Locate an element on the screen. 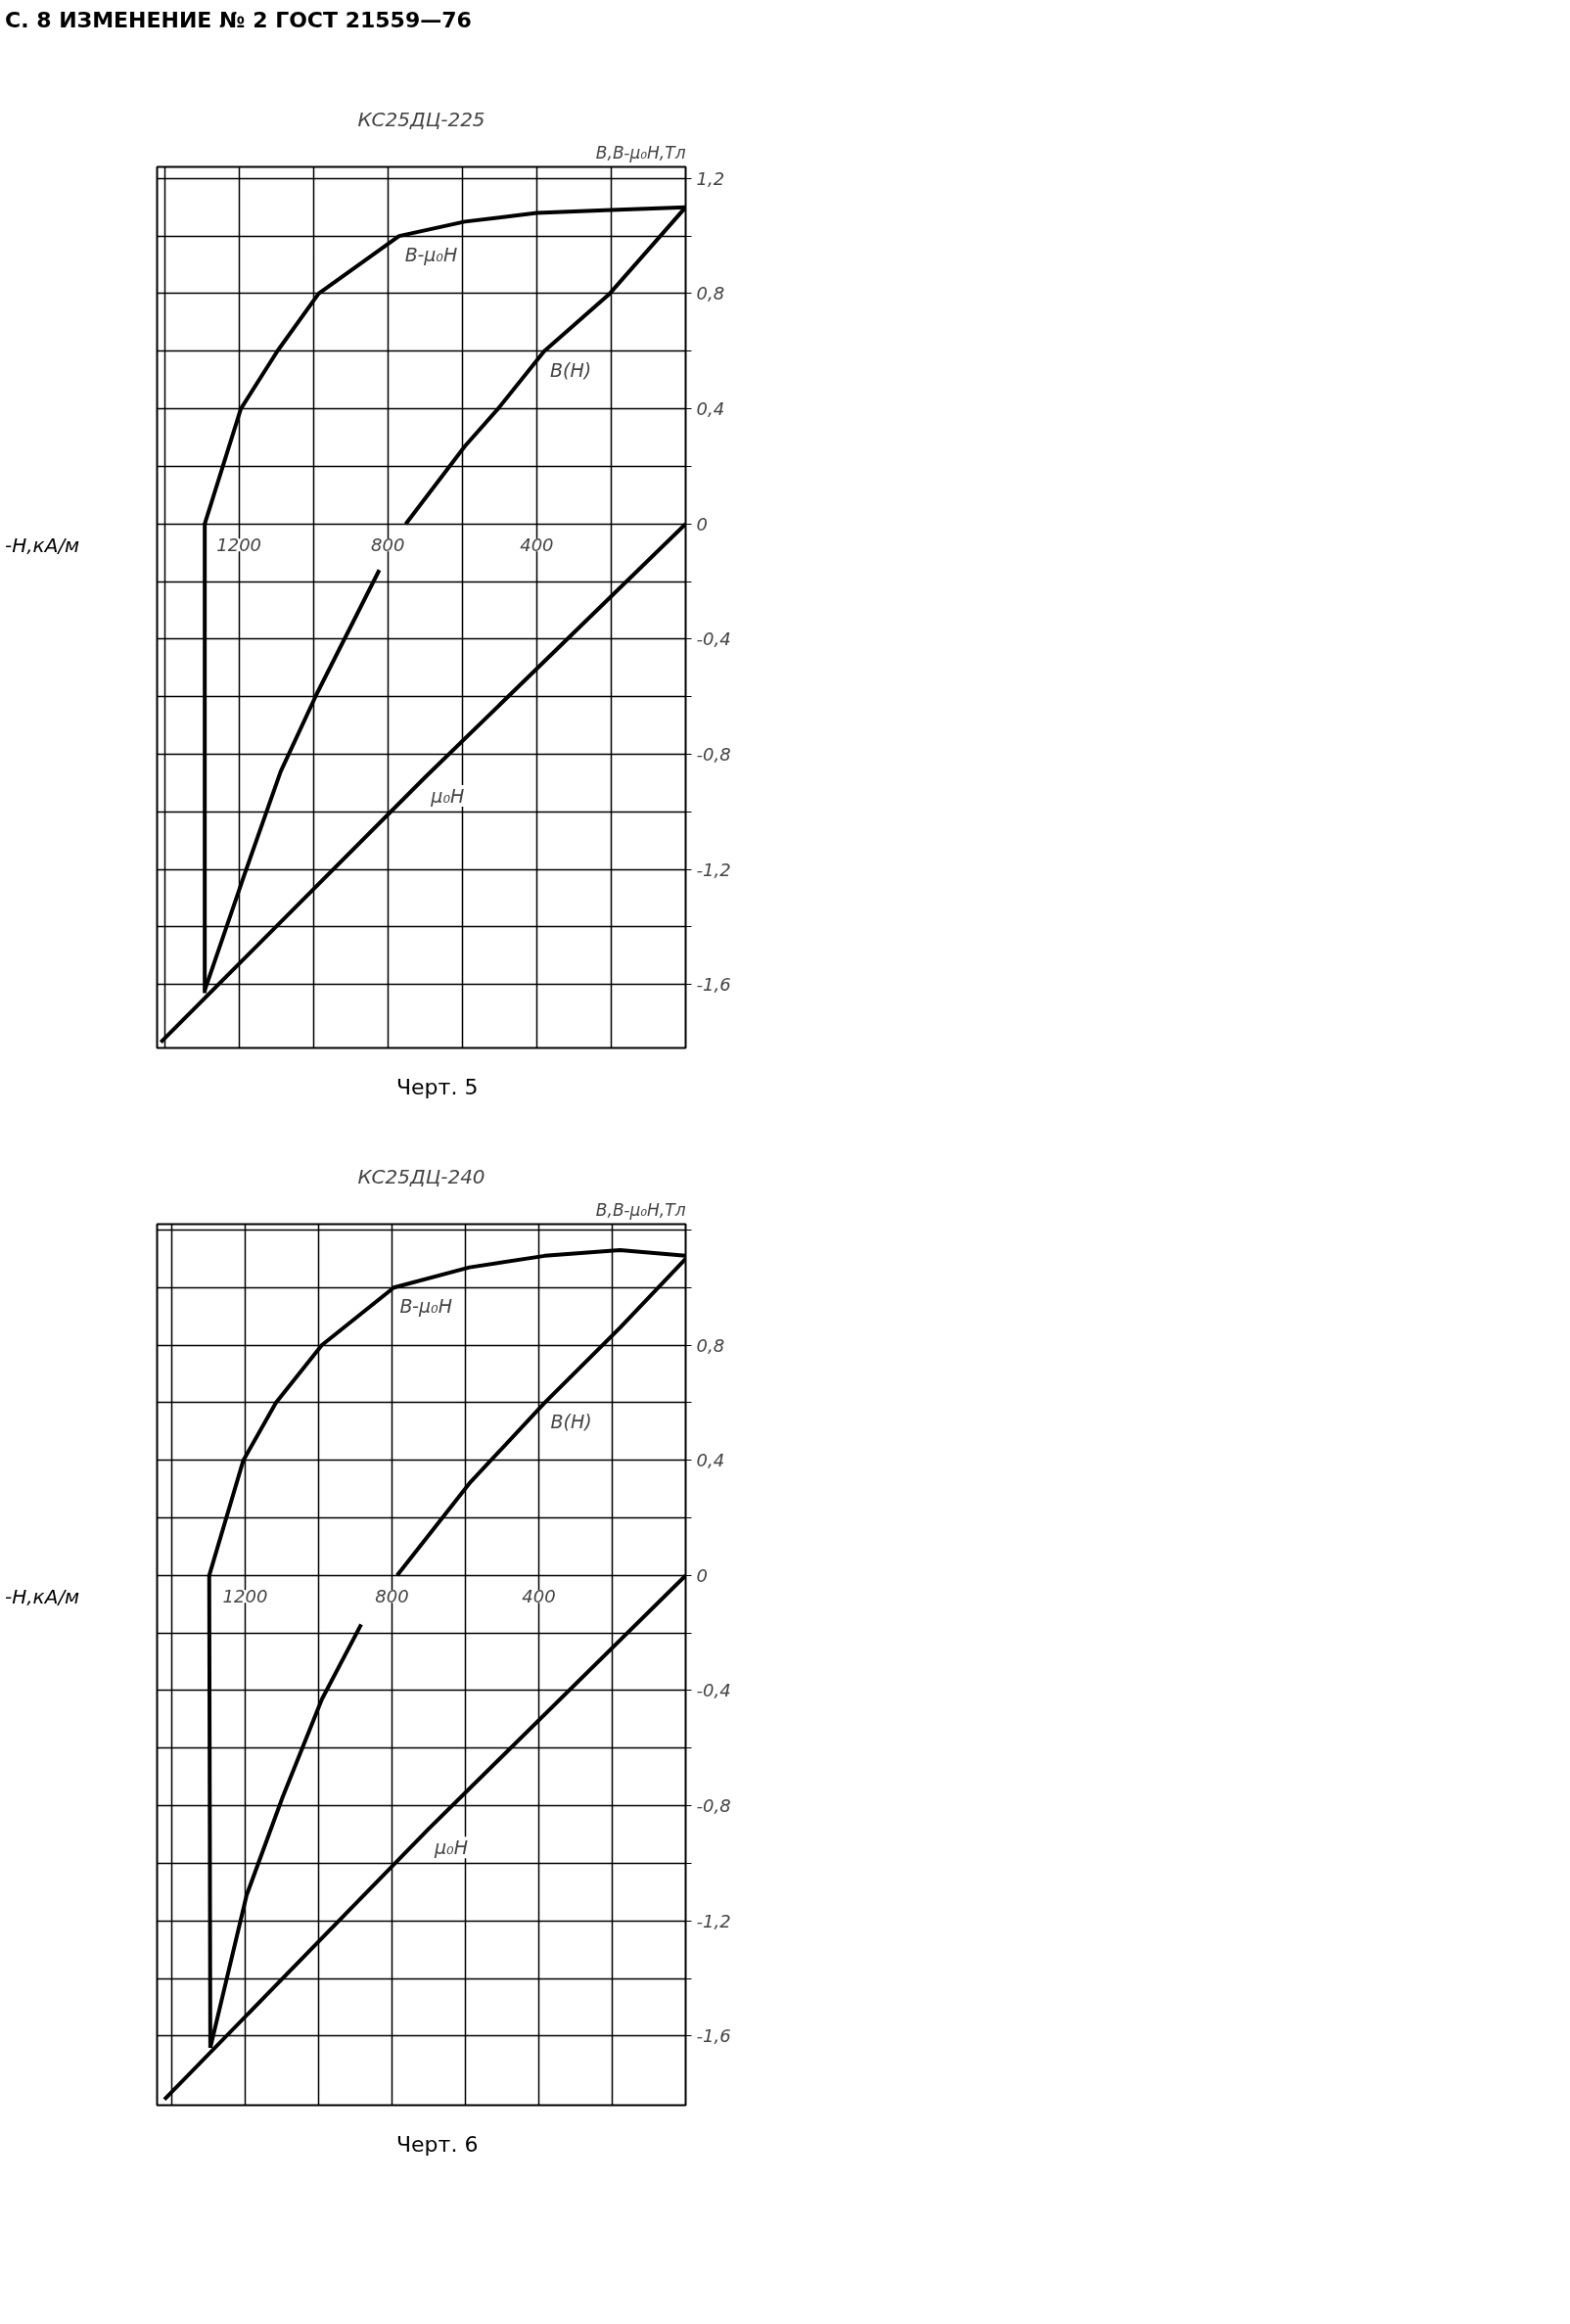 Image resolution: width=1570 pixels, height=2324 pixels. y-tick-label: 1,2 is located at coordinates (710, 178).